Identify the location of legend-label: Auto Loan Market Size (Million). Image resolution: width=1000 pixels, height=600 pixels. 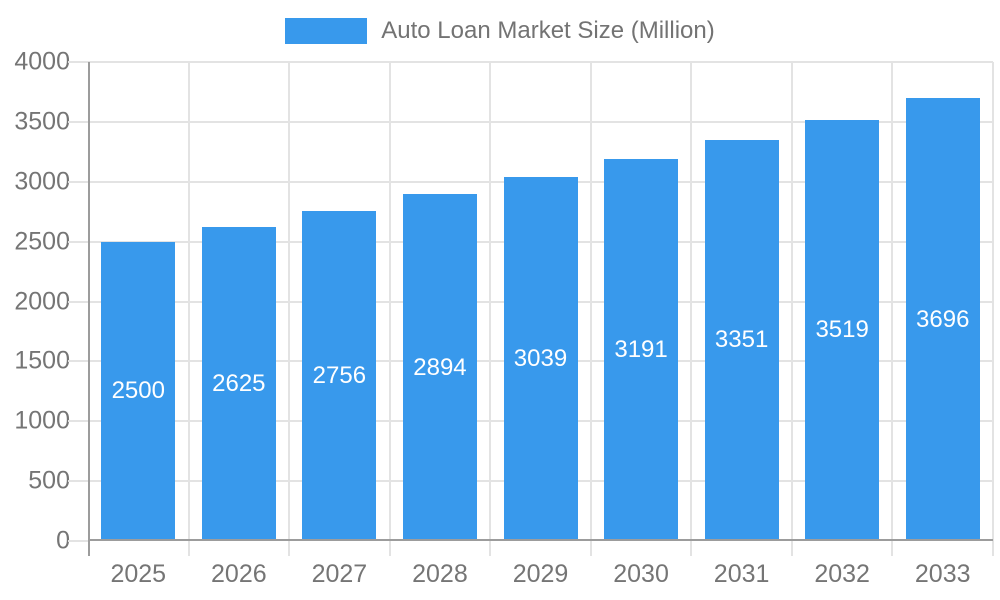
(548, 30).